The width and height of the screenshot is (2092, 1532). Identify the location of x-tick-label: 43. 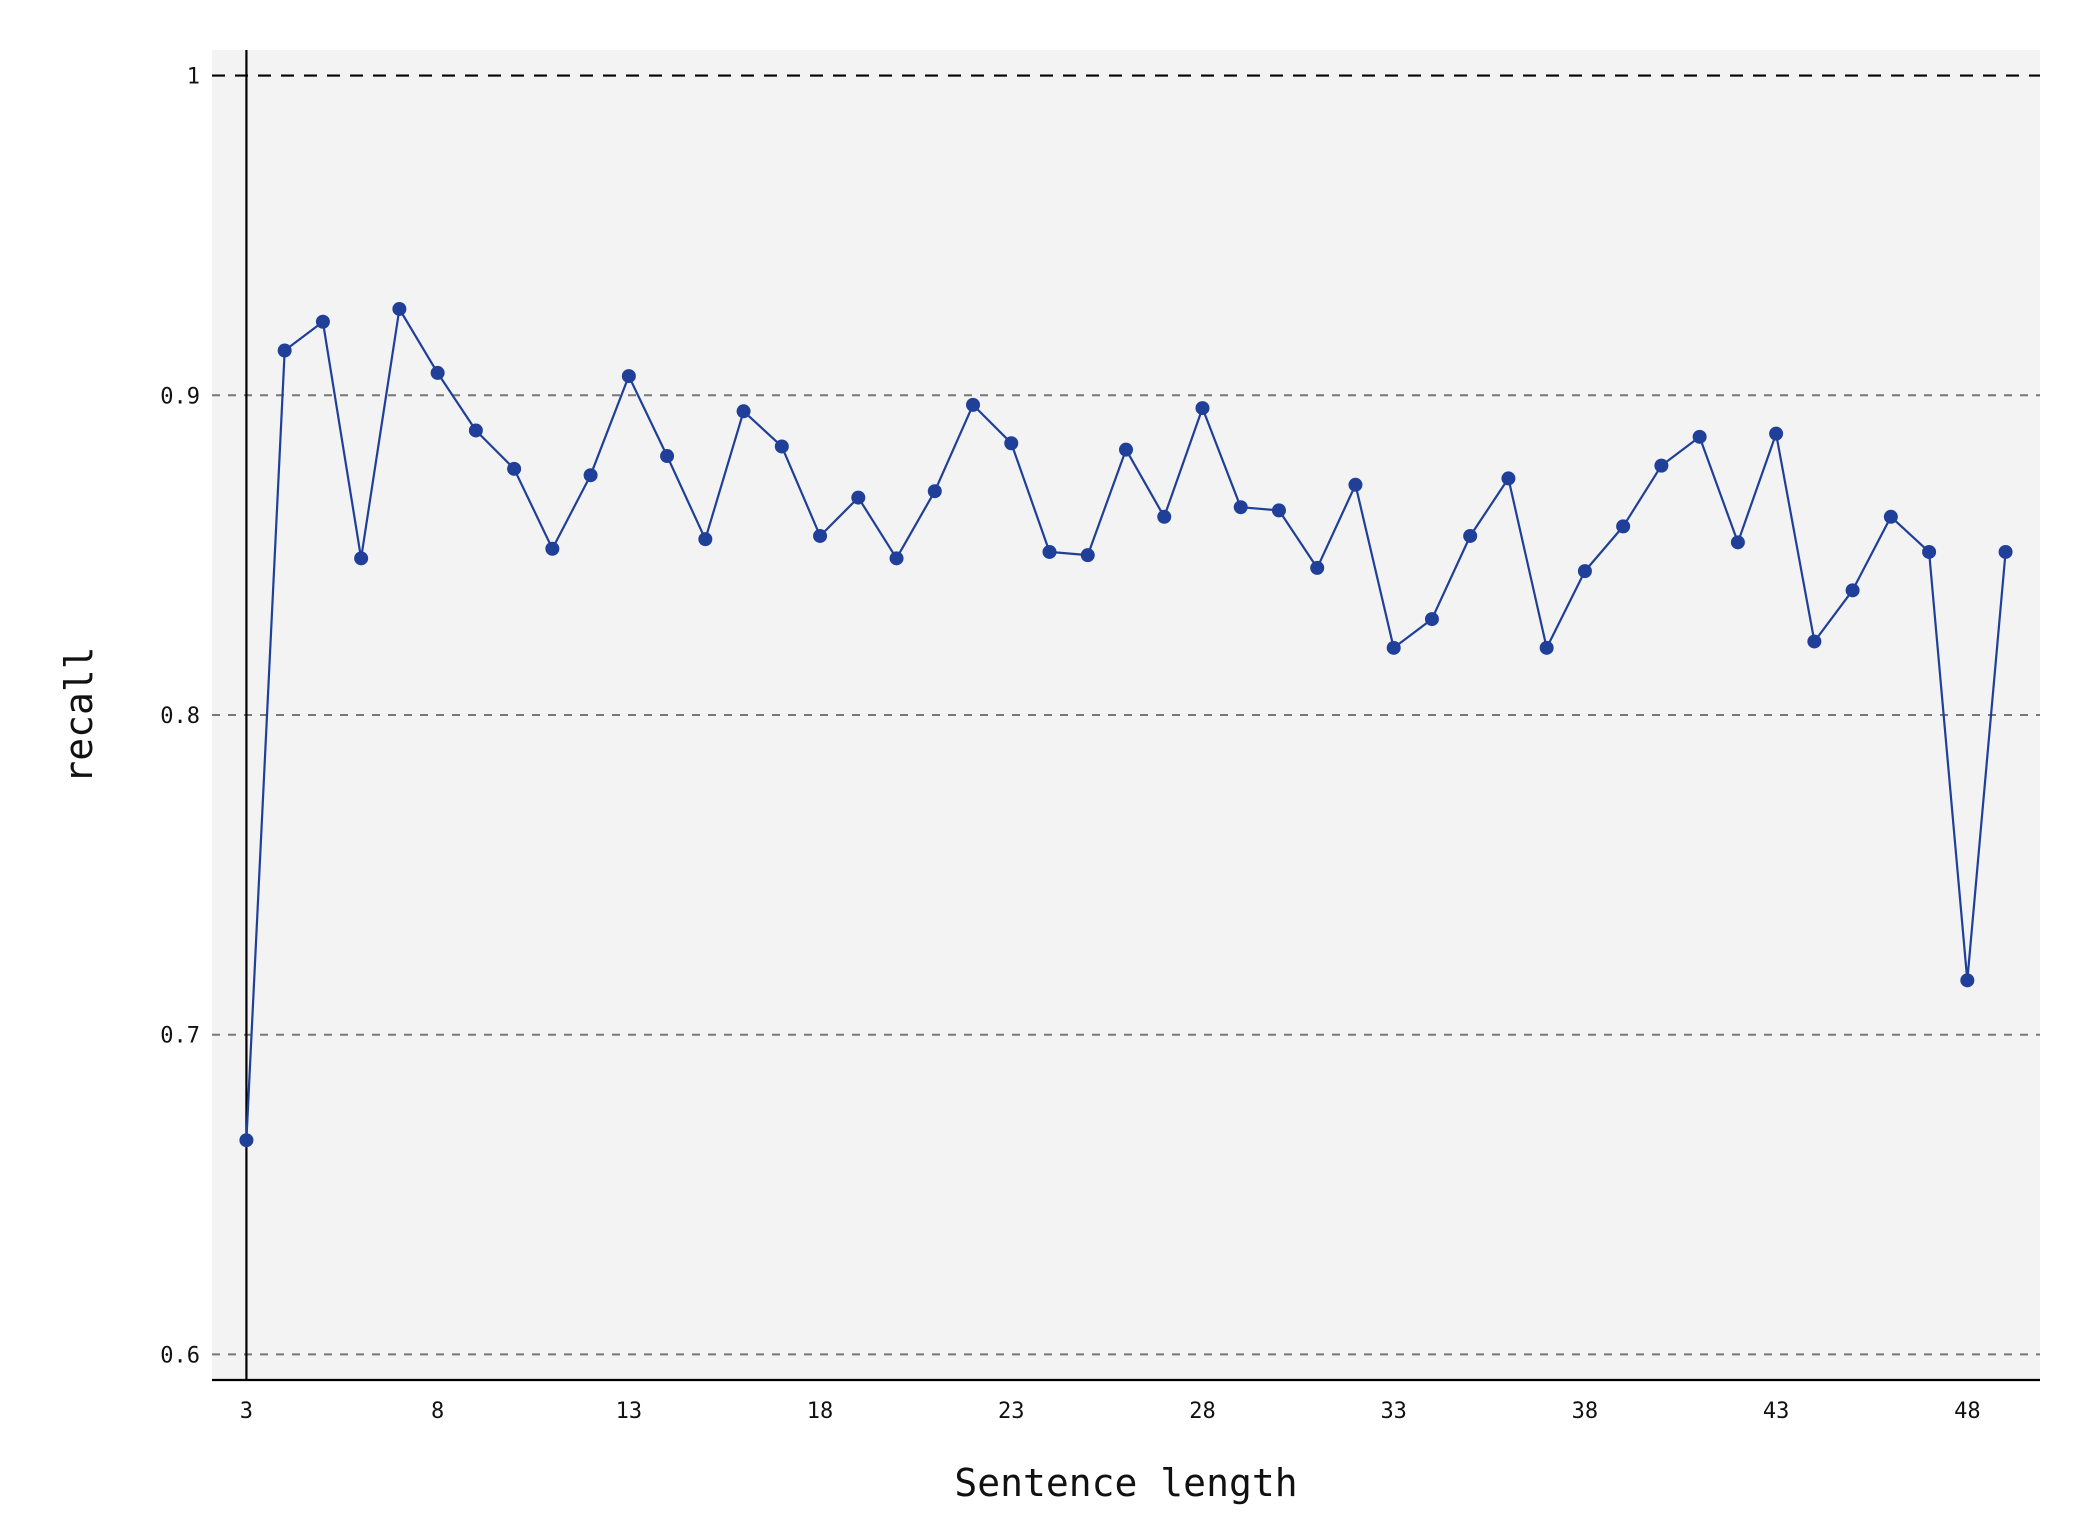
(1776, 1411).